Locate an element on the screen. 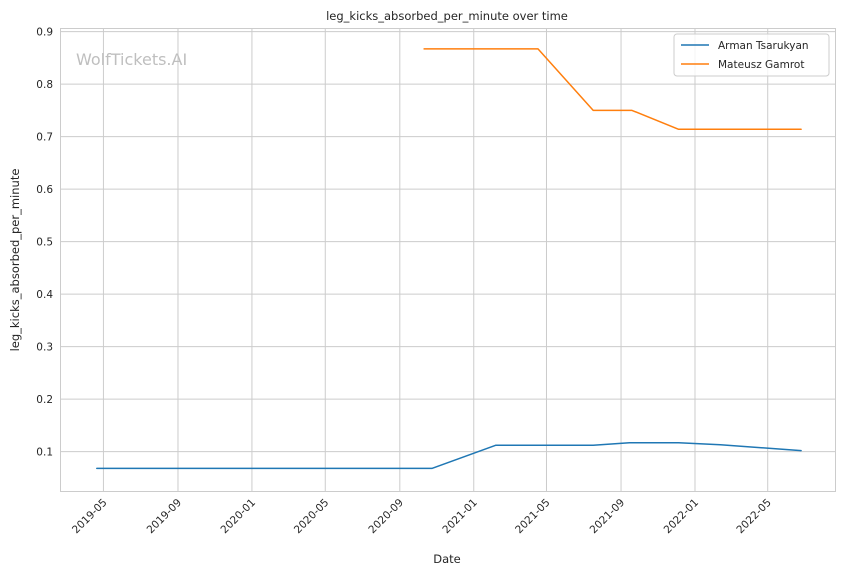  series-line-arman-tsarukyan is located at coordinates (449, 455).